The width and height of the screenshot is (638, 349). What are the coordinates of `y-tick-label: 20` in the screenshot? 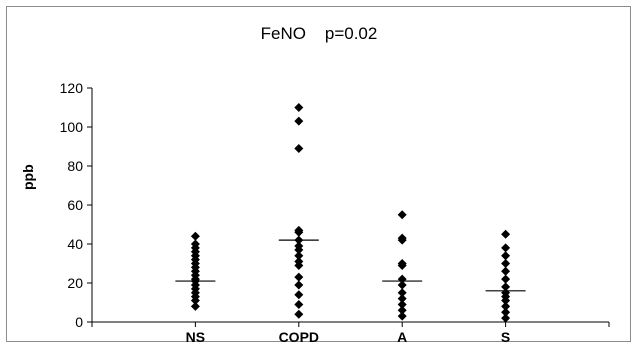 It's located at (75, 283).